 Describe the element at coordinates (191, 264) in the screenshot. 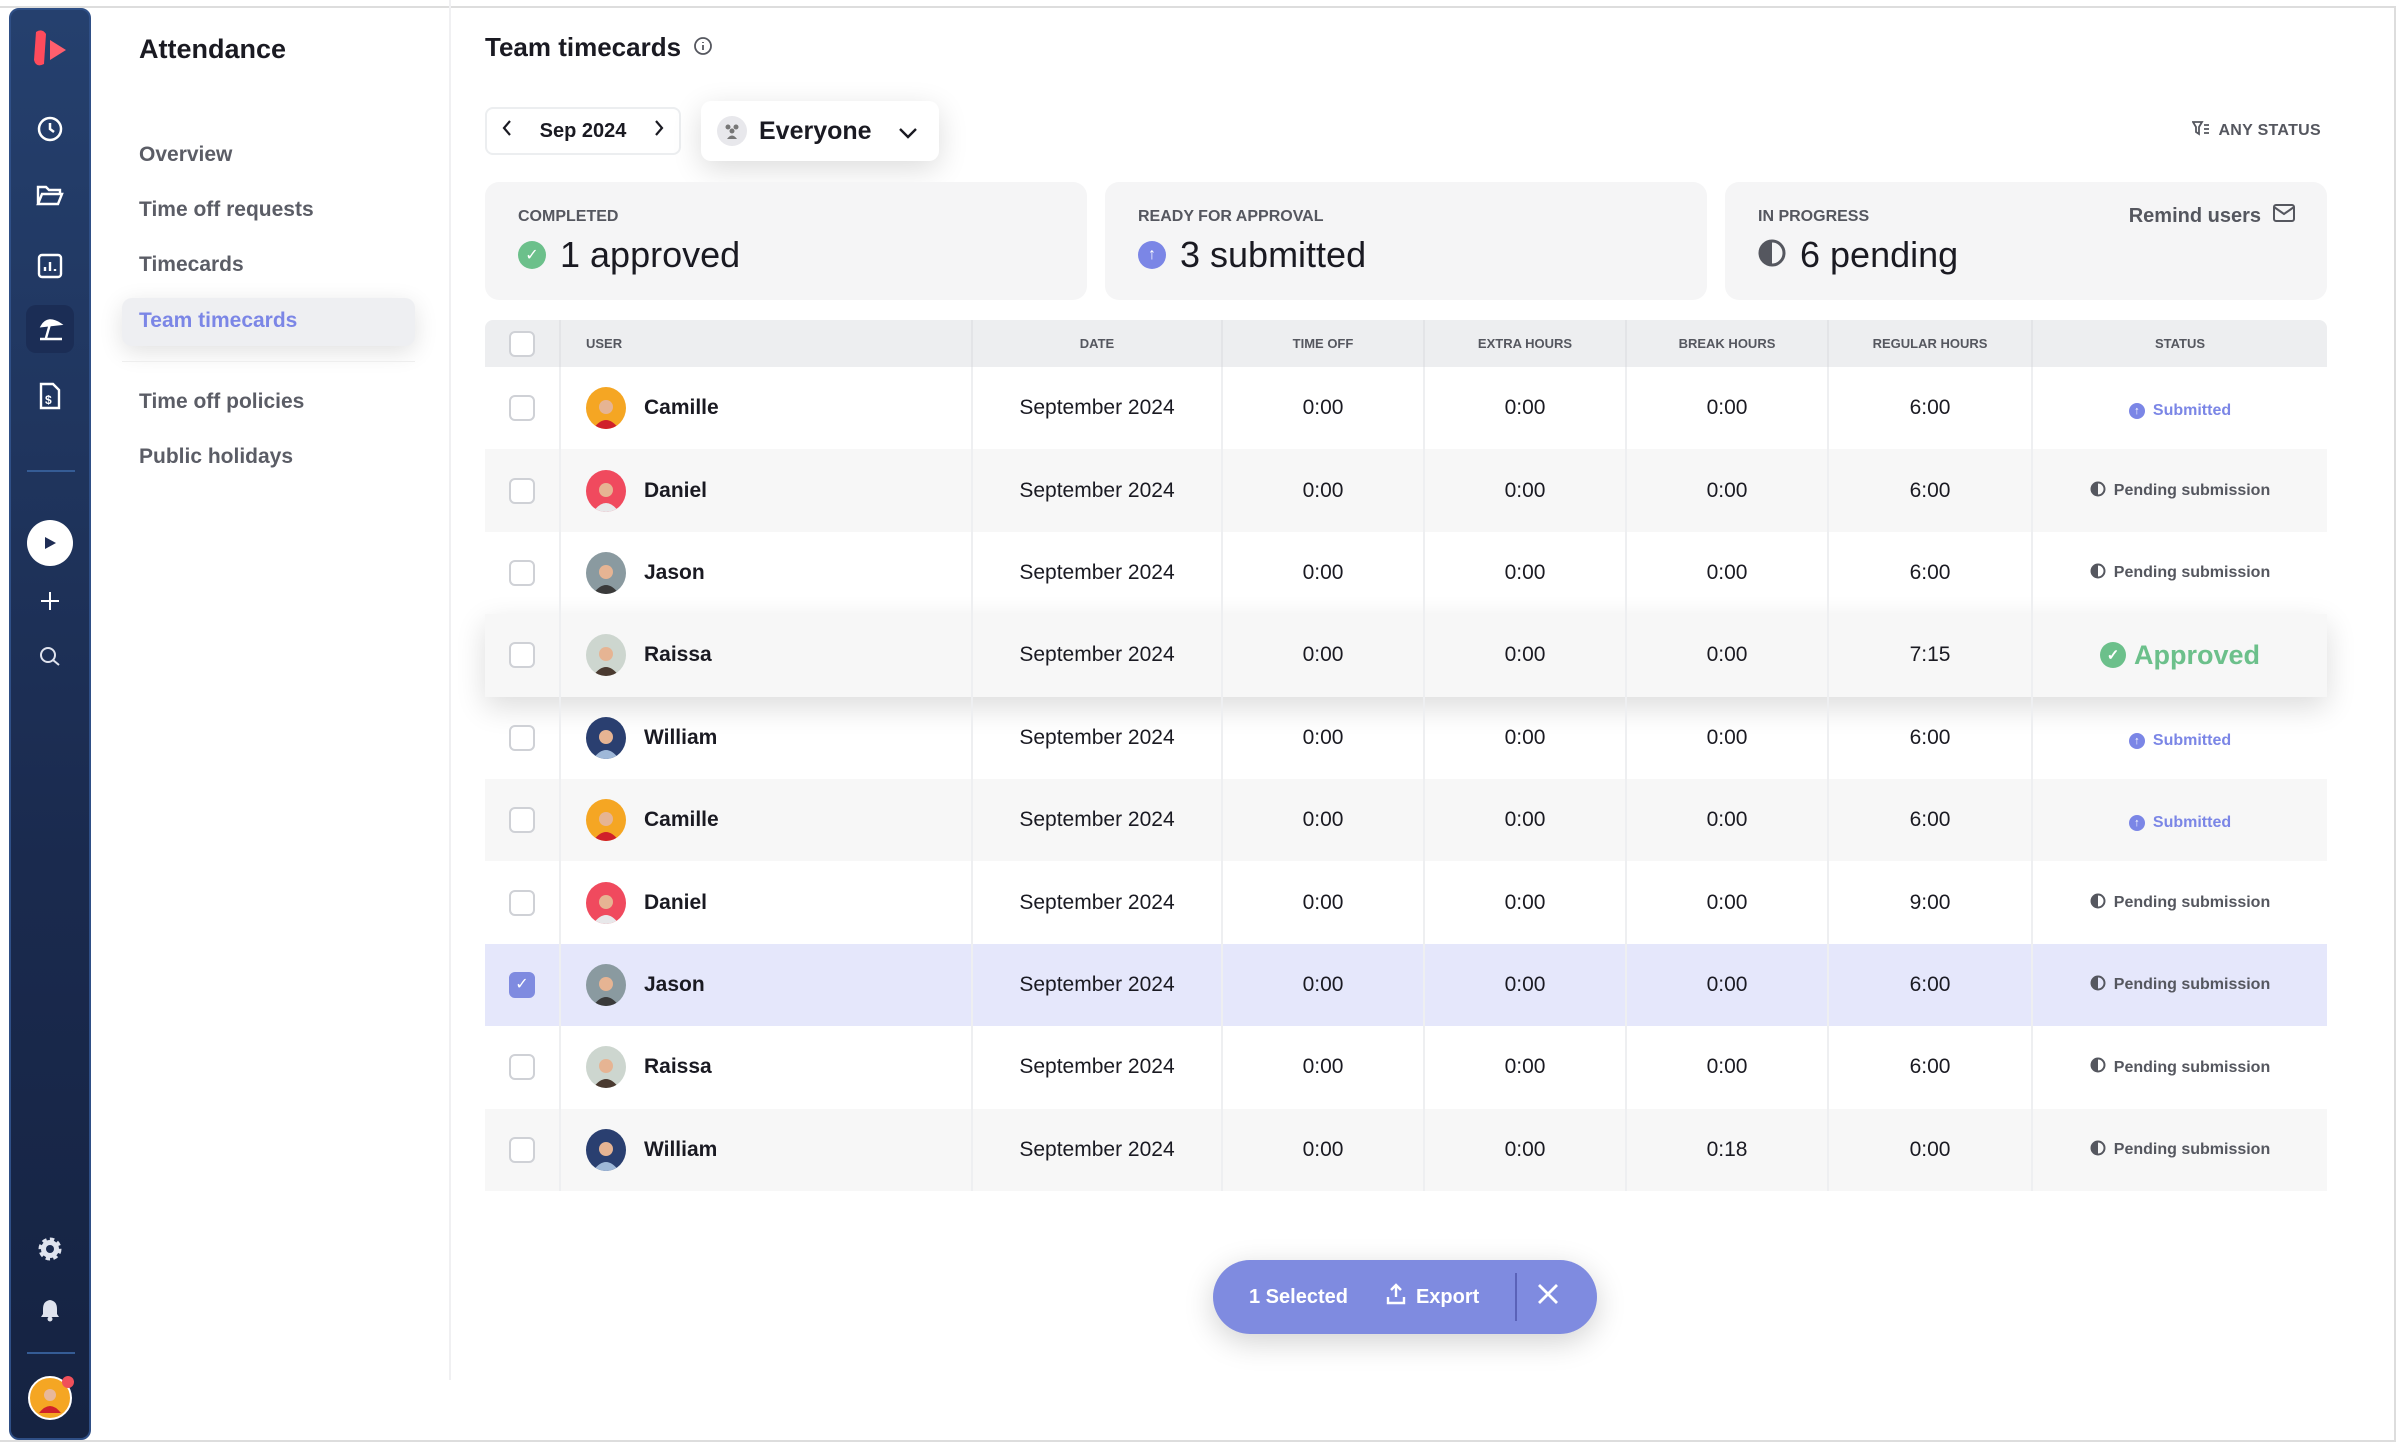

I see `nav-timecards: Timecards` at that location.